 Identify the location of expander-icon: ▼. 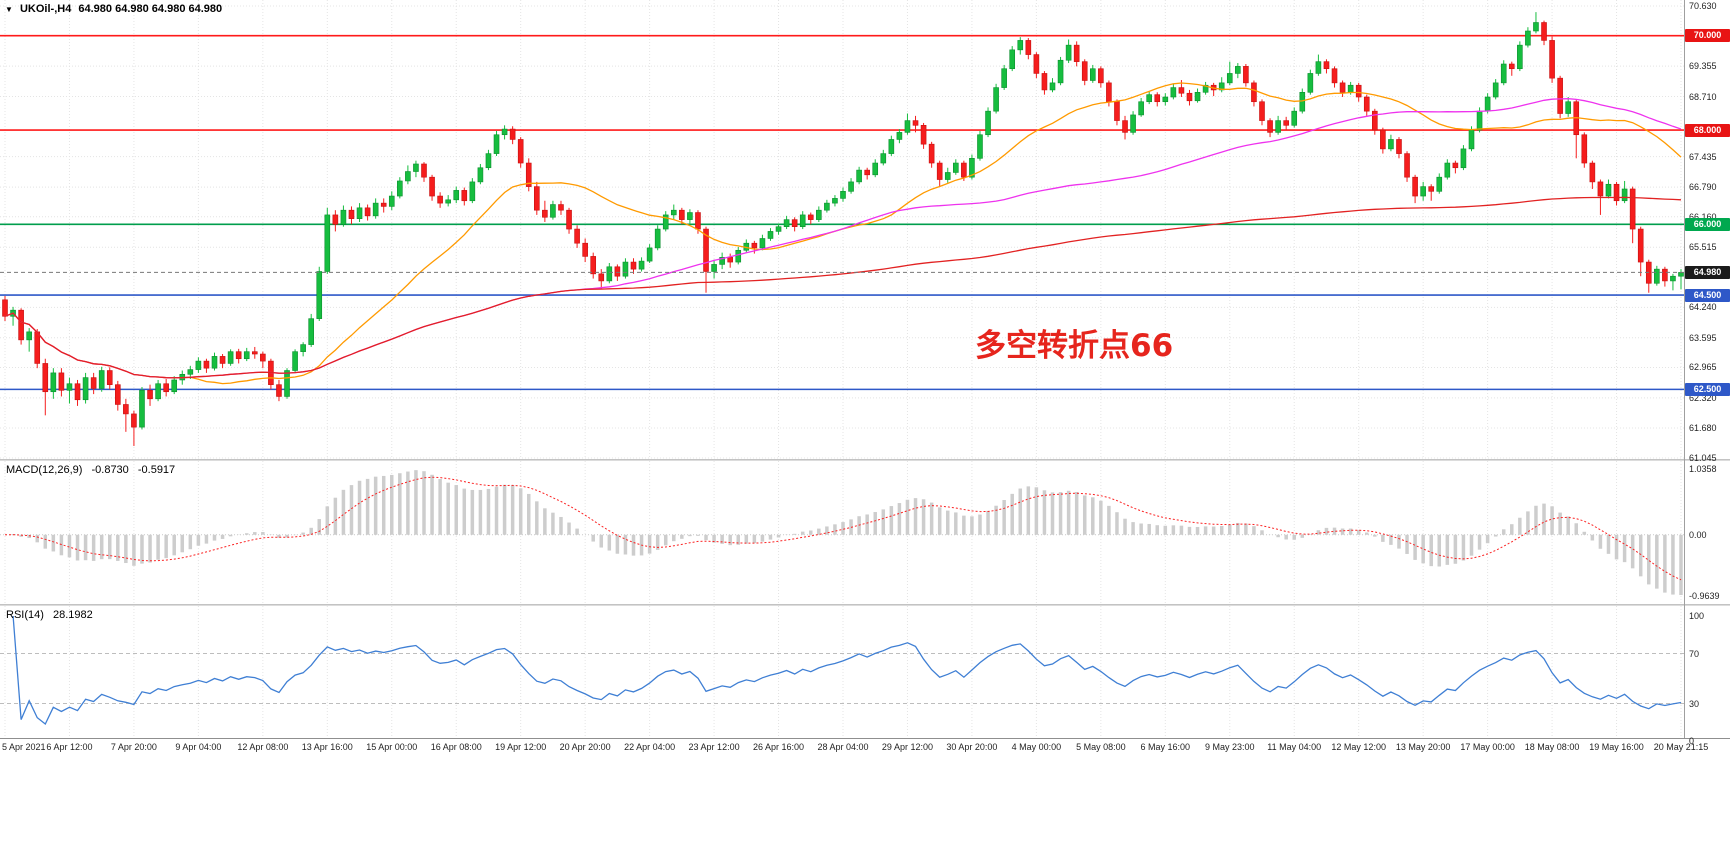
(9, 9).